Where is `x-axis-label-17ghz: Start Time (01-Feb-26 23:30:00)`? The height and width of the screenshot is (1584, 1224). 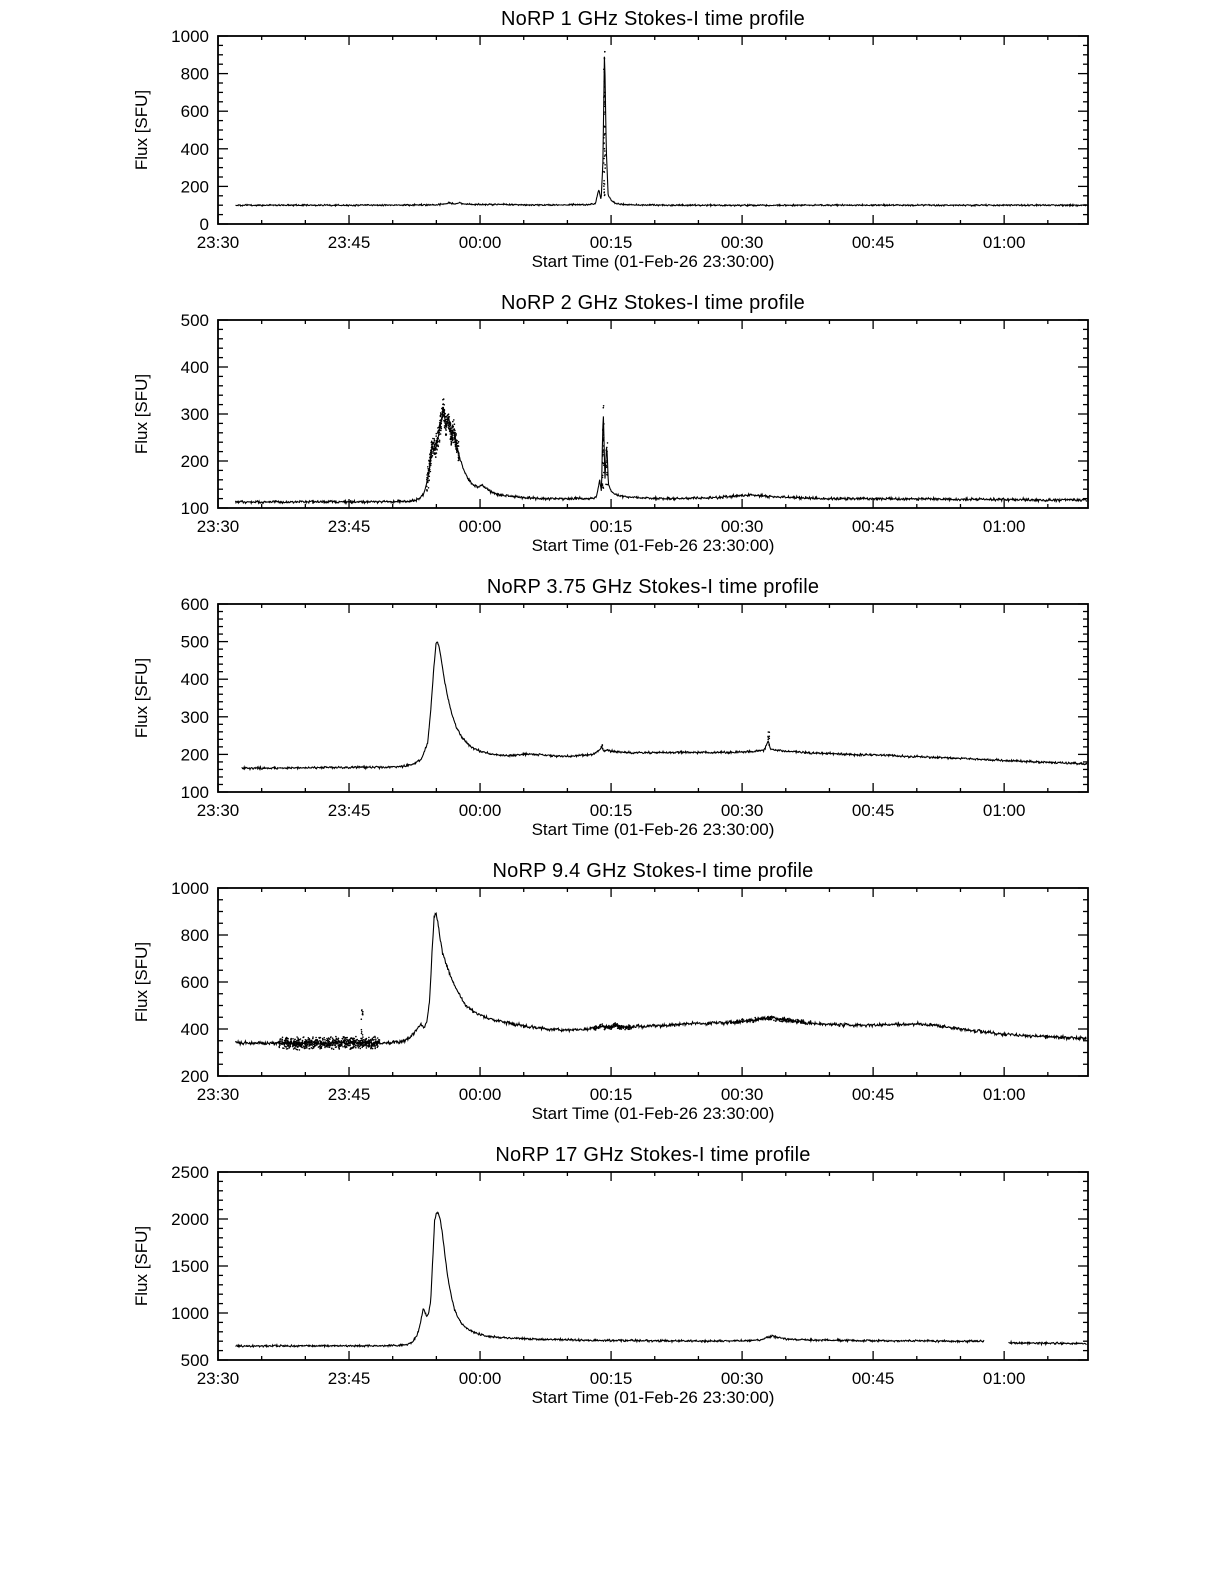
x-axis-label-17ghz: Start Time (01-Feb-26 23:30:00) is located at coordinates (653, 1397).